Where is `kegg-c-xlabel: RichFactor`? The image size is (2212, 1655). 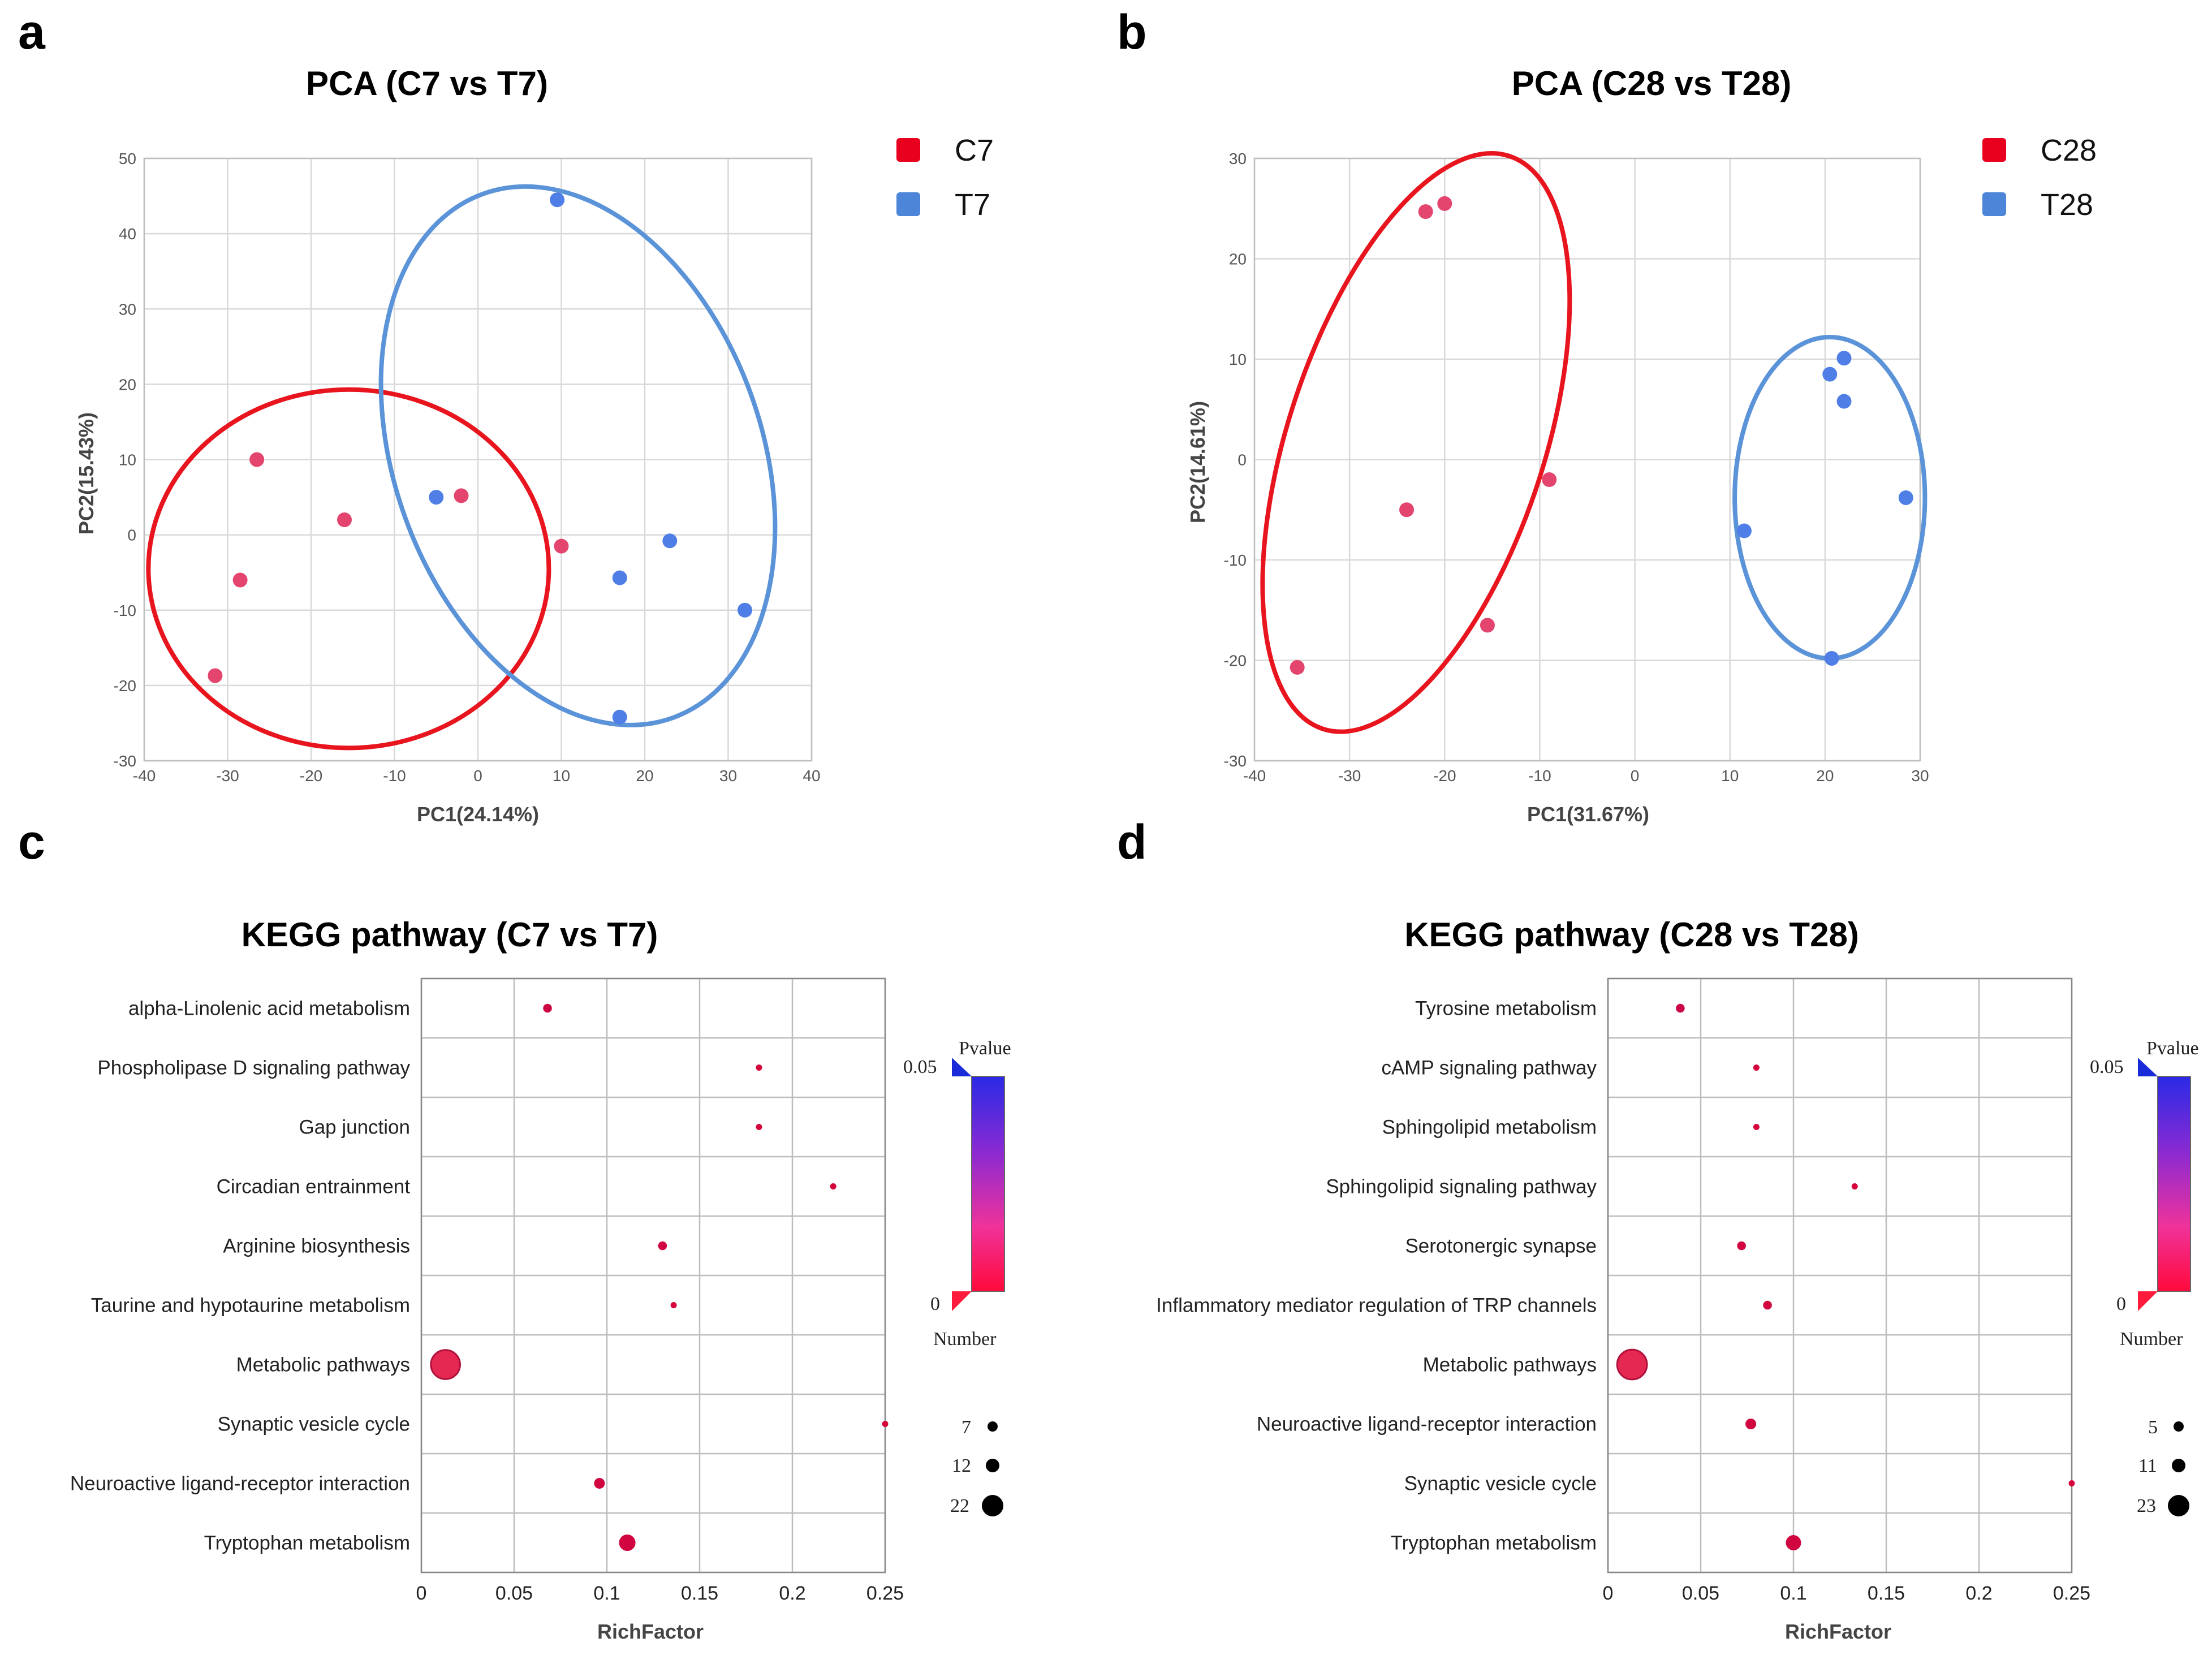 kegg-c-xlabel: RichFactor is located at coordinates (650, 1631).